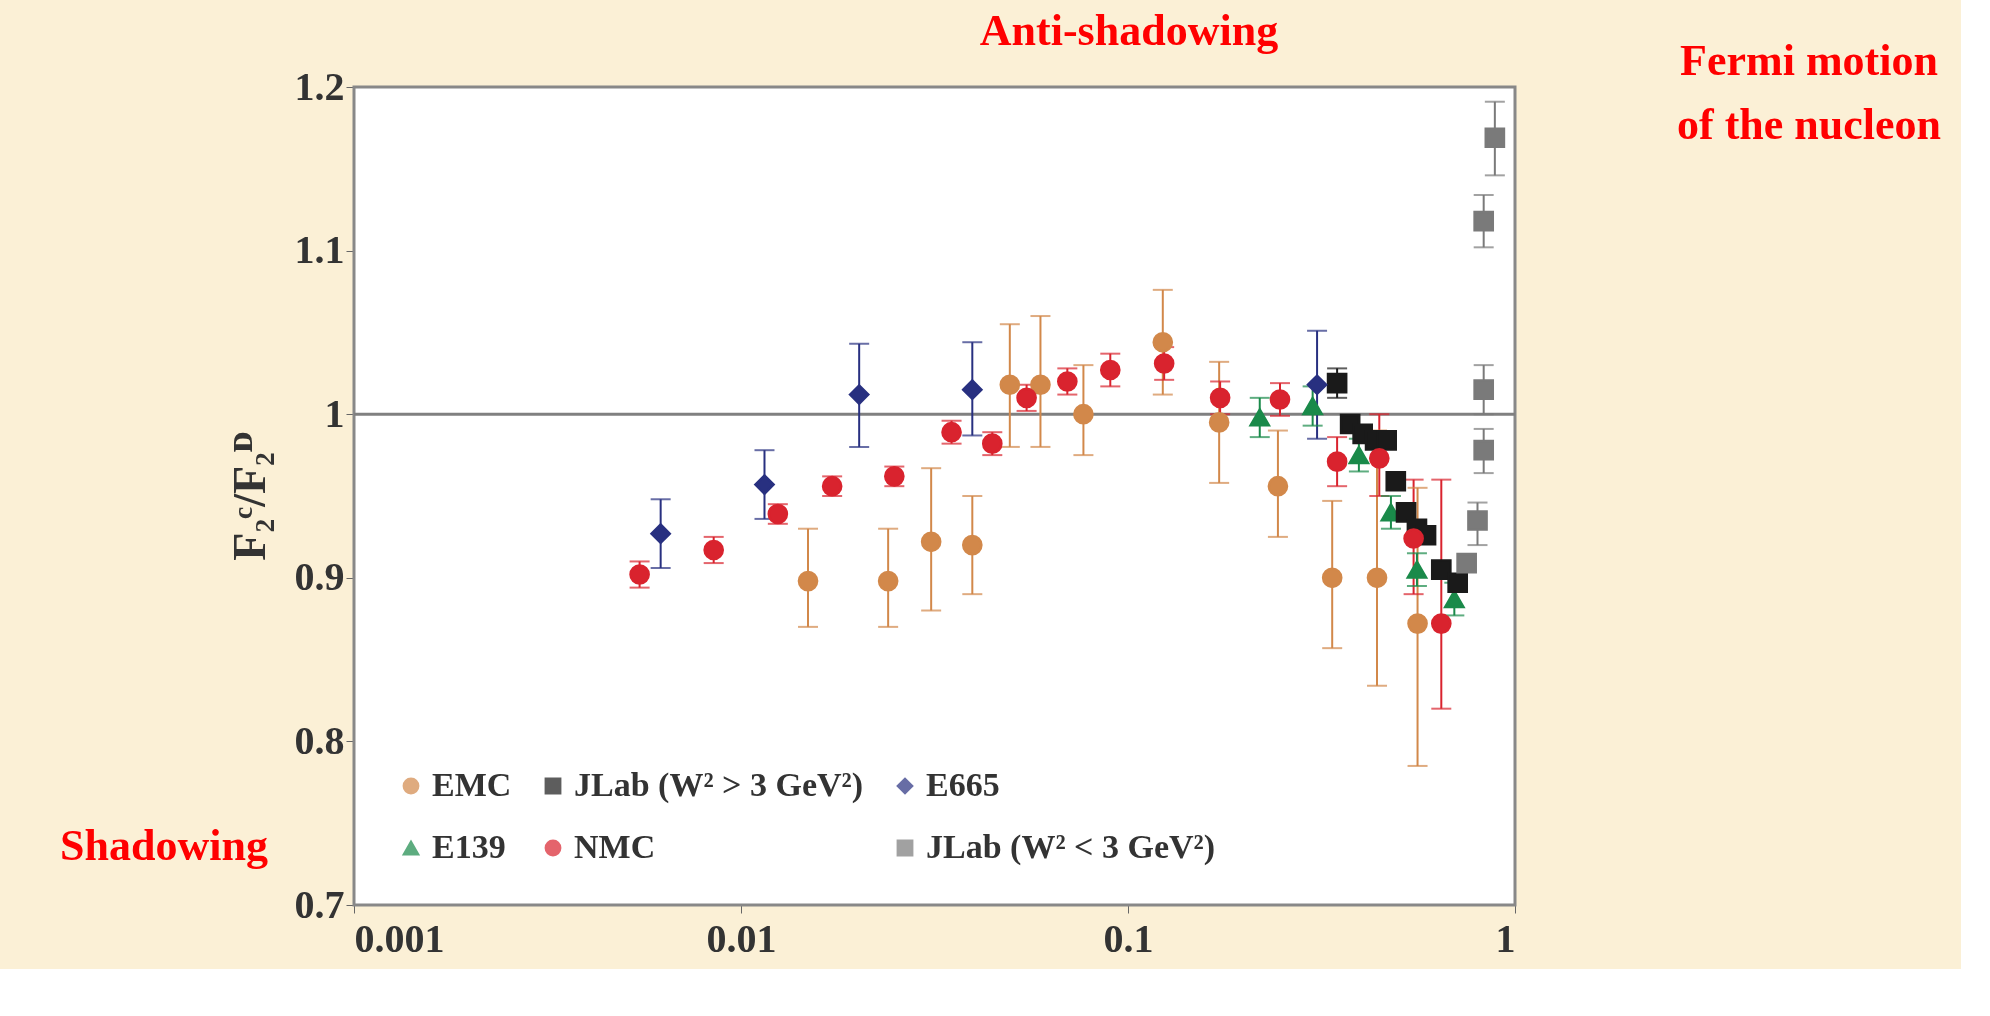 This screenshot has height=1016, width=1990. Describe the element at coordinates (741, 938) in the screenshot. I see `x-tick-label: 0.01` at that location.